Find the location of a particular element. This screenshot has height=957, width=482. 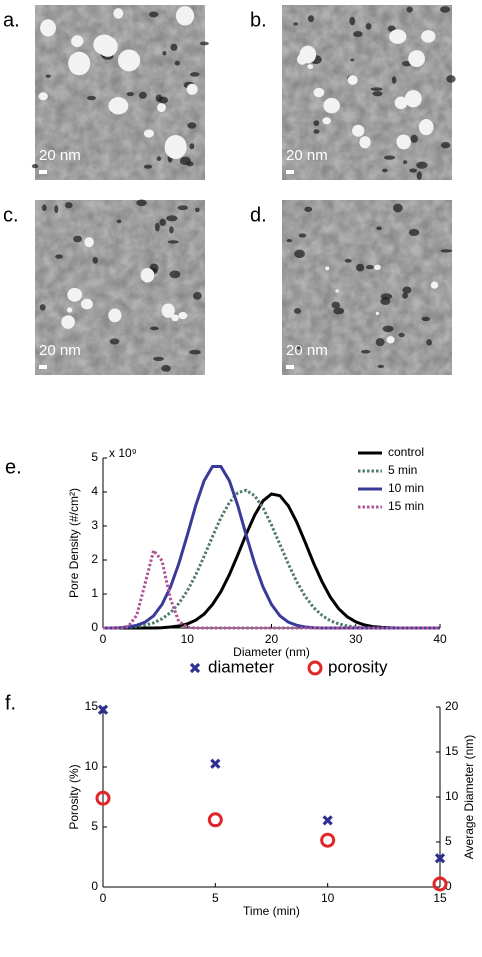

x-tick-label: 5 is located at coordinates (215, 898).